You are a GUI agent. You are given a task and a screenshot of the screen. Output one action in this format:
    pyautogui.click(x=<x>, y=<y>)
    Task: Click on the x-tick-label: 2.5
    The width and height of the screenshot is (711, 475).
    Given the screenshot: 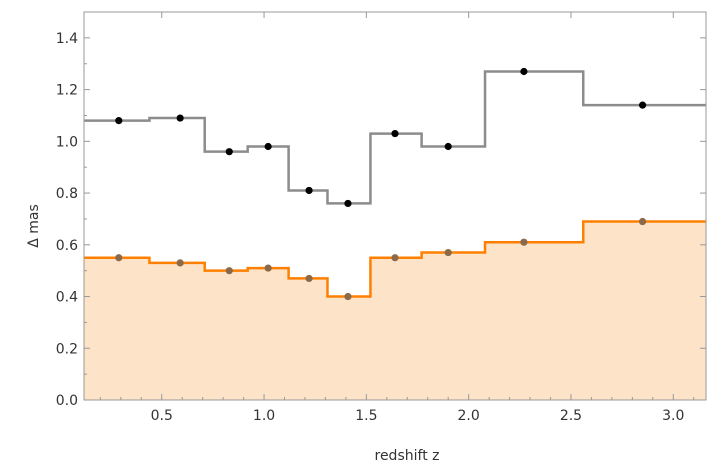 What is the action you would take?
    pyautogui.click(x=571, y=416)
    